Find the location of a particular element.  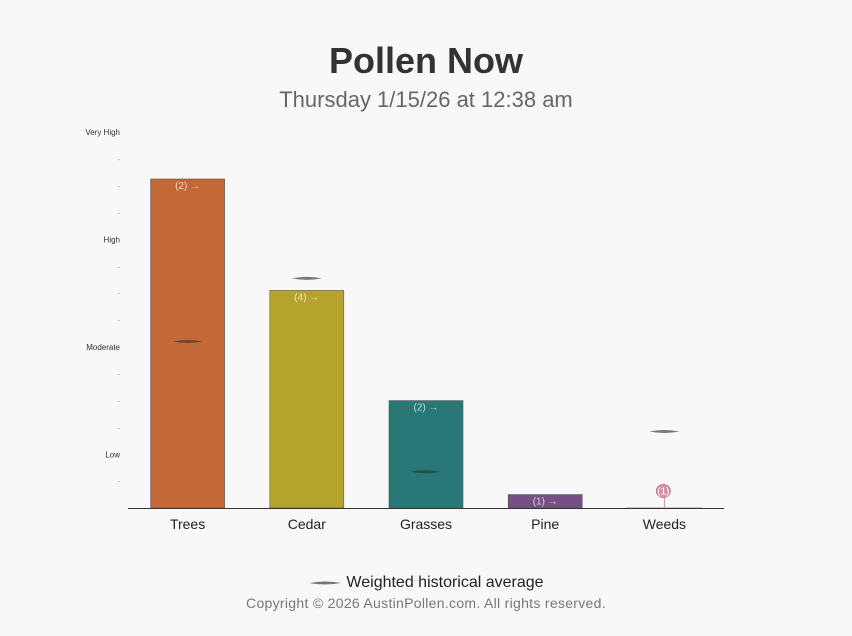

bar-grasses is located at coordinates (426, 454).